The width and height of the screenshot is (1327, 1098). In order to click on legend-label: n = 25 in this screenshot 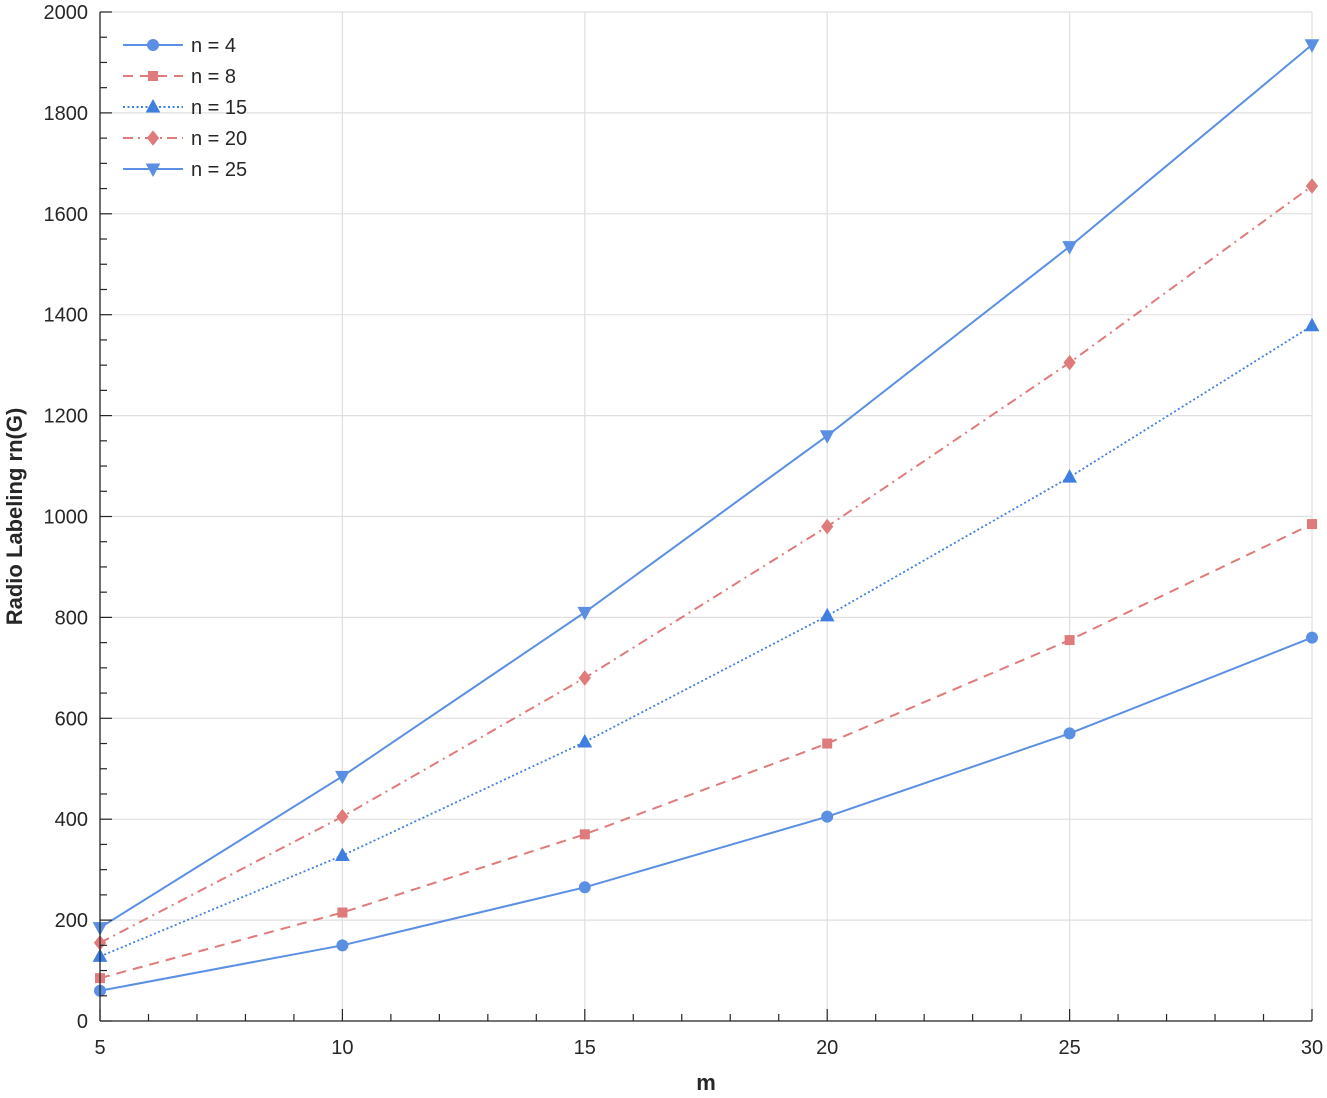, I will do `click(219, 170)`.